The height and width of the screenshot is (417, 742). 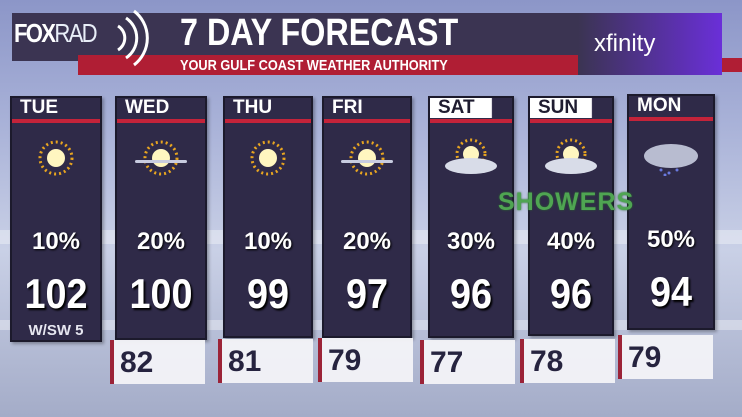 I want to click on subtitle-bar, so click(x=328, y=65).